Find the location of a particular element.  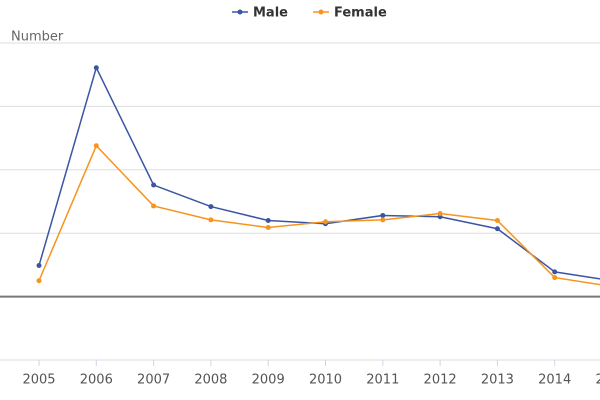

legend-item: Male is located at coordinates (260, 13).